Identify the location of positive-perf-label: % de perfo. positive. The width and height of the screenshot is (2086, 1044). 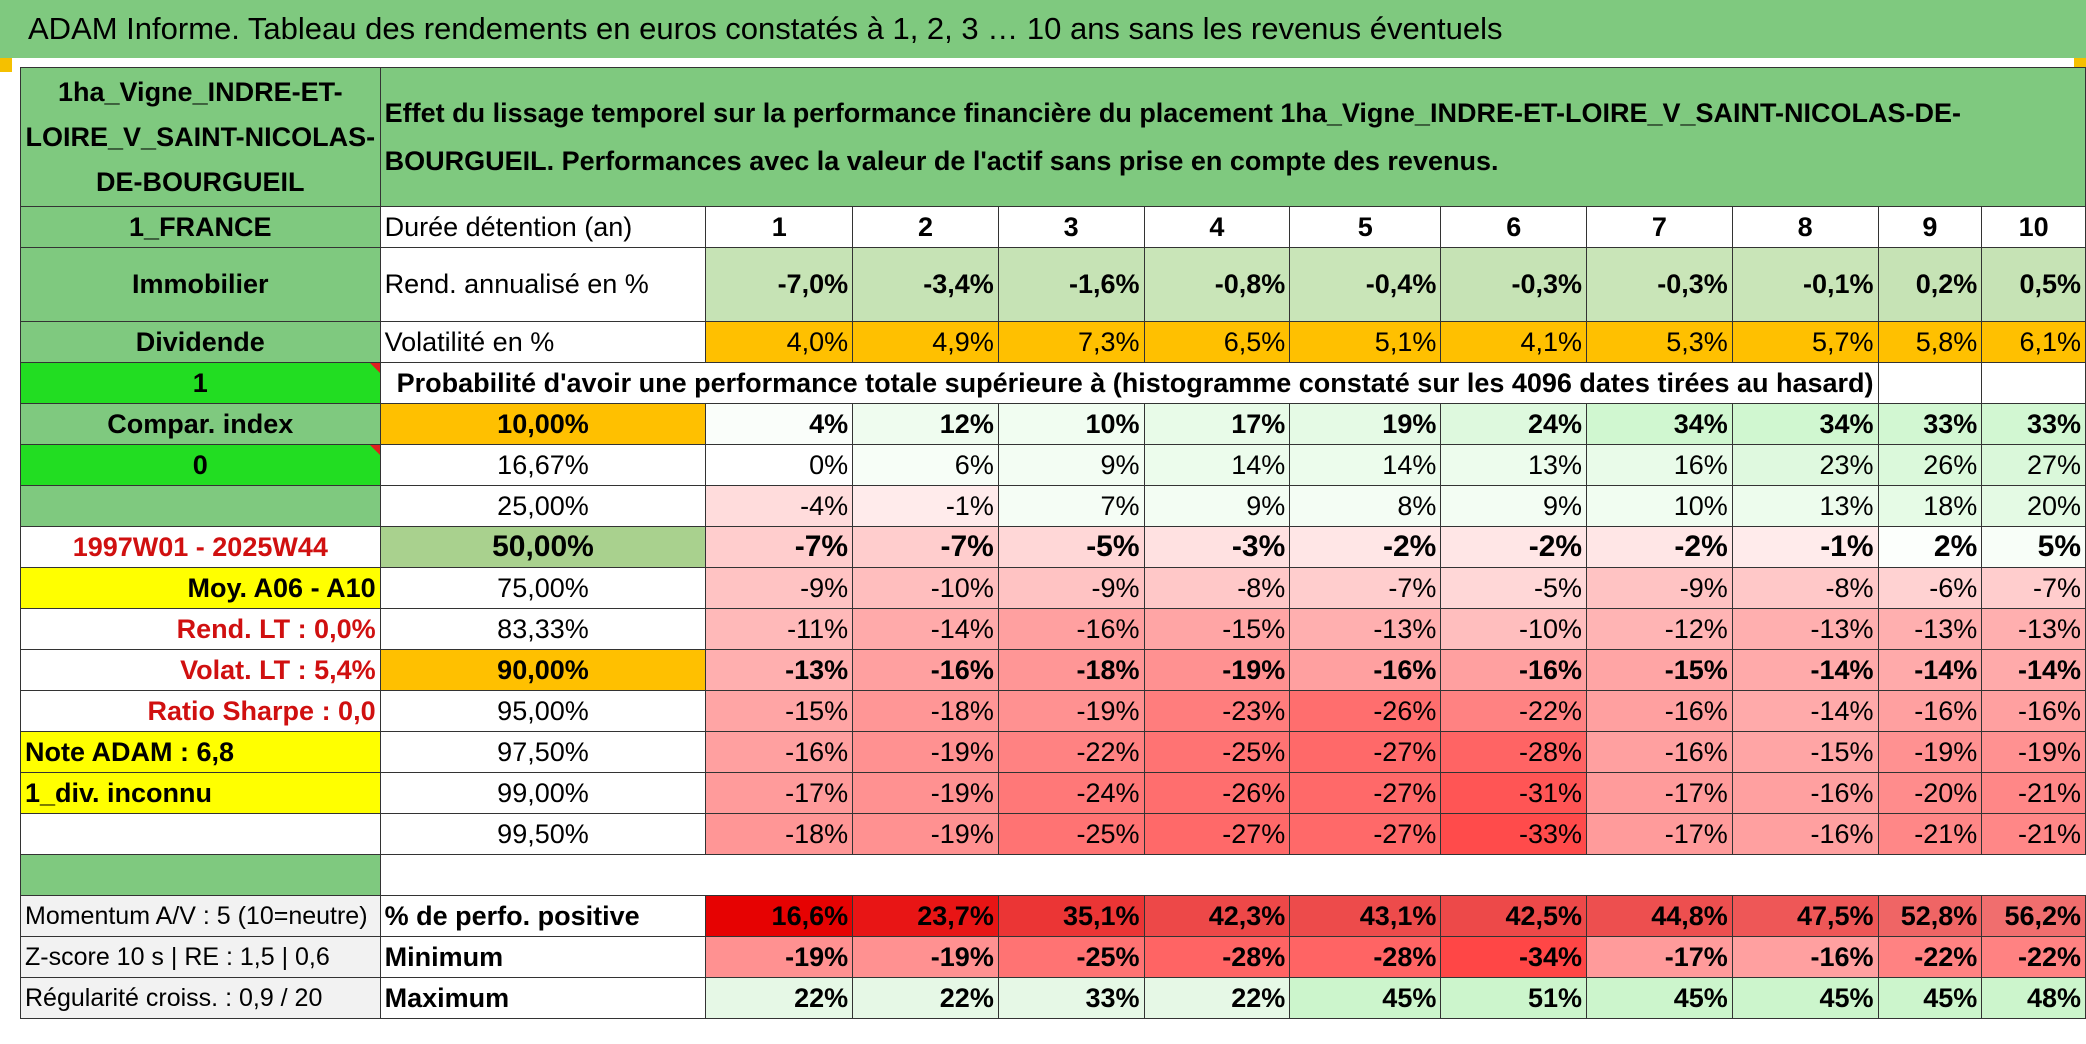
(543, 916).